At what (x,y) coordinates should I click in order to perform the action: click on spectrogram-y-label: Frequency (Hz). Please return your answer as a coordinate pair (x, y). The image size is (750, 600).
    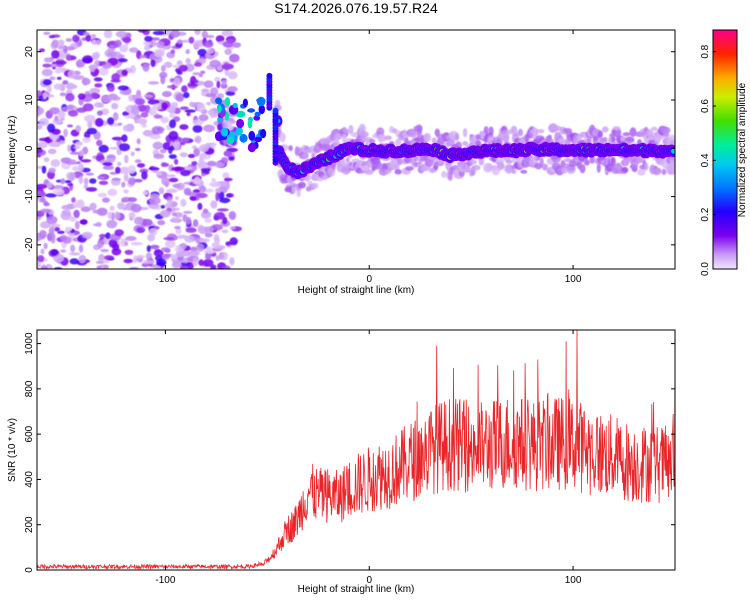
    Looking at the image, I should click on (12, 150).